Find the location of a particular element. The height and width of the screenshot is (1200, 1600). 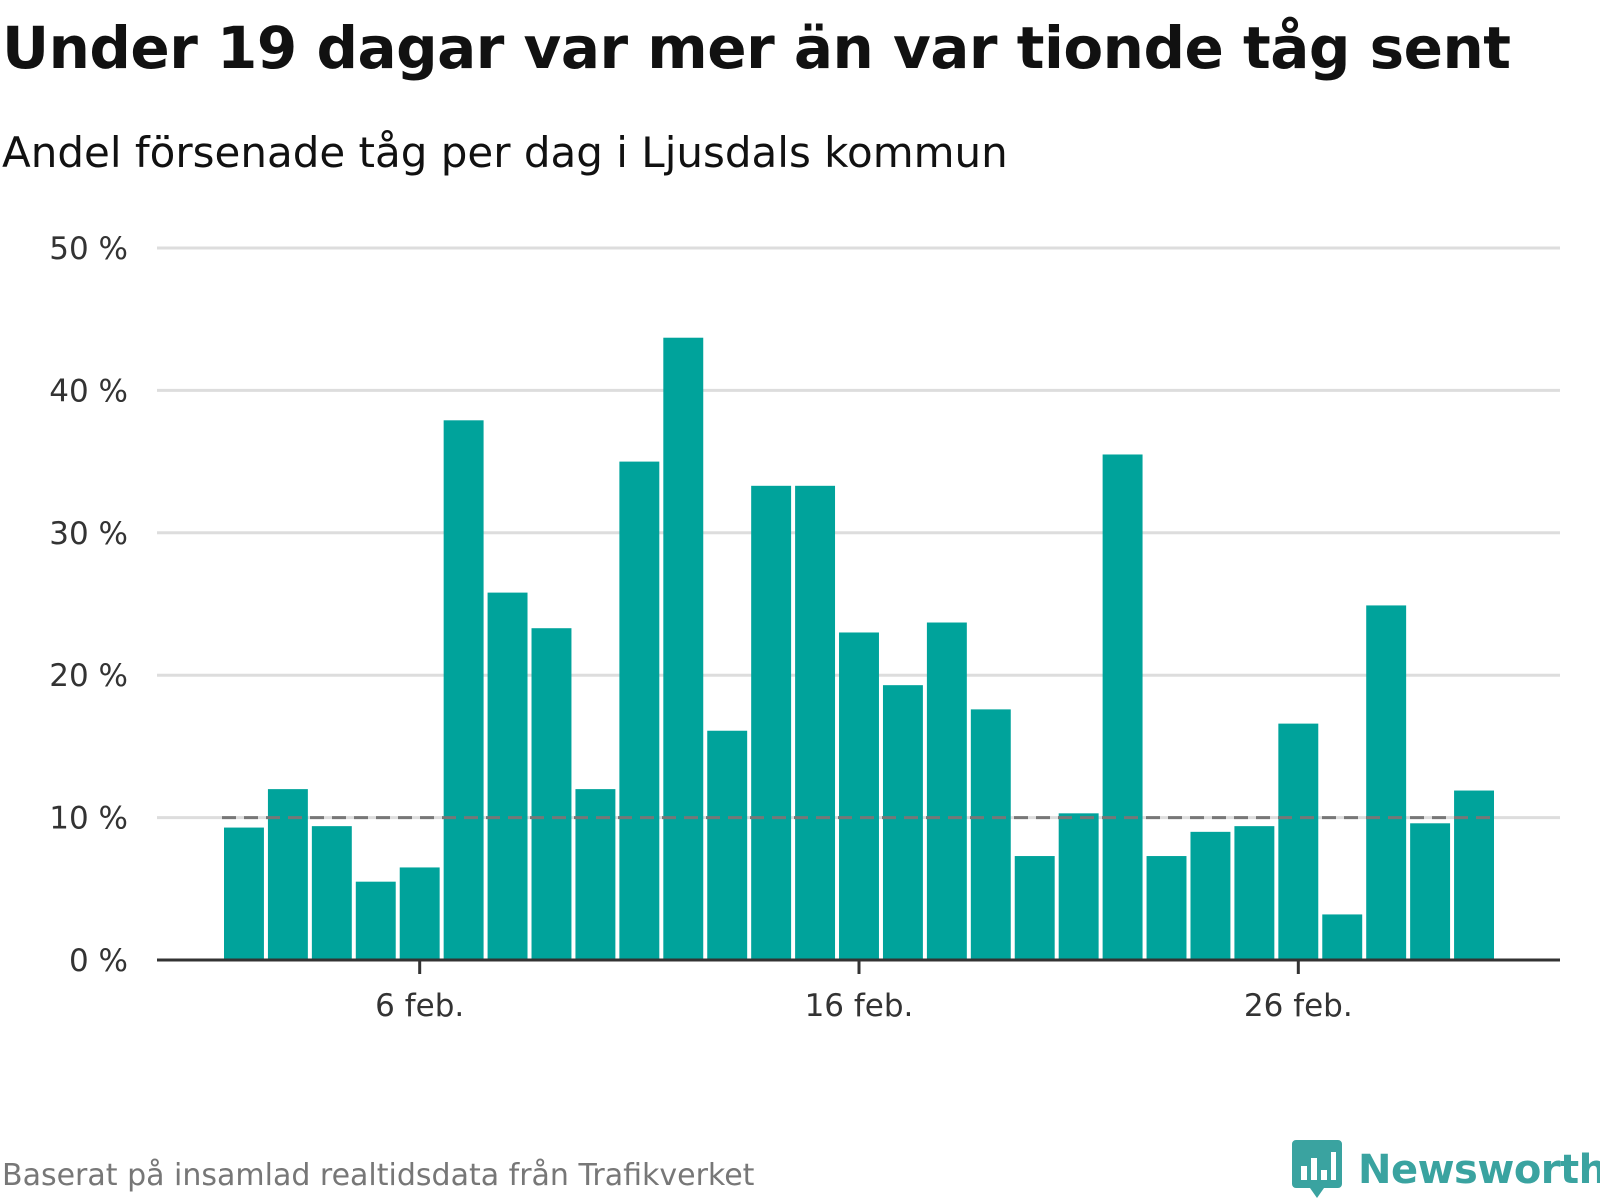

y-tick-label: 20 % is located at coordinates (88, 676).